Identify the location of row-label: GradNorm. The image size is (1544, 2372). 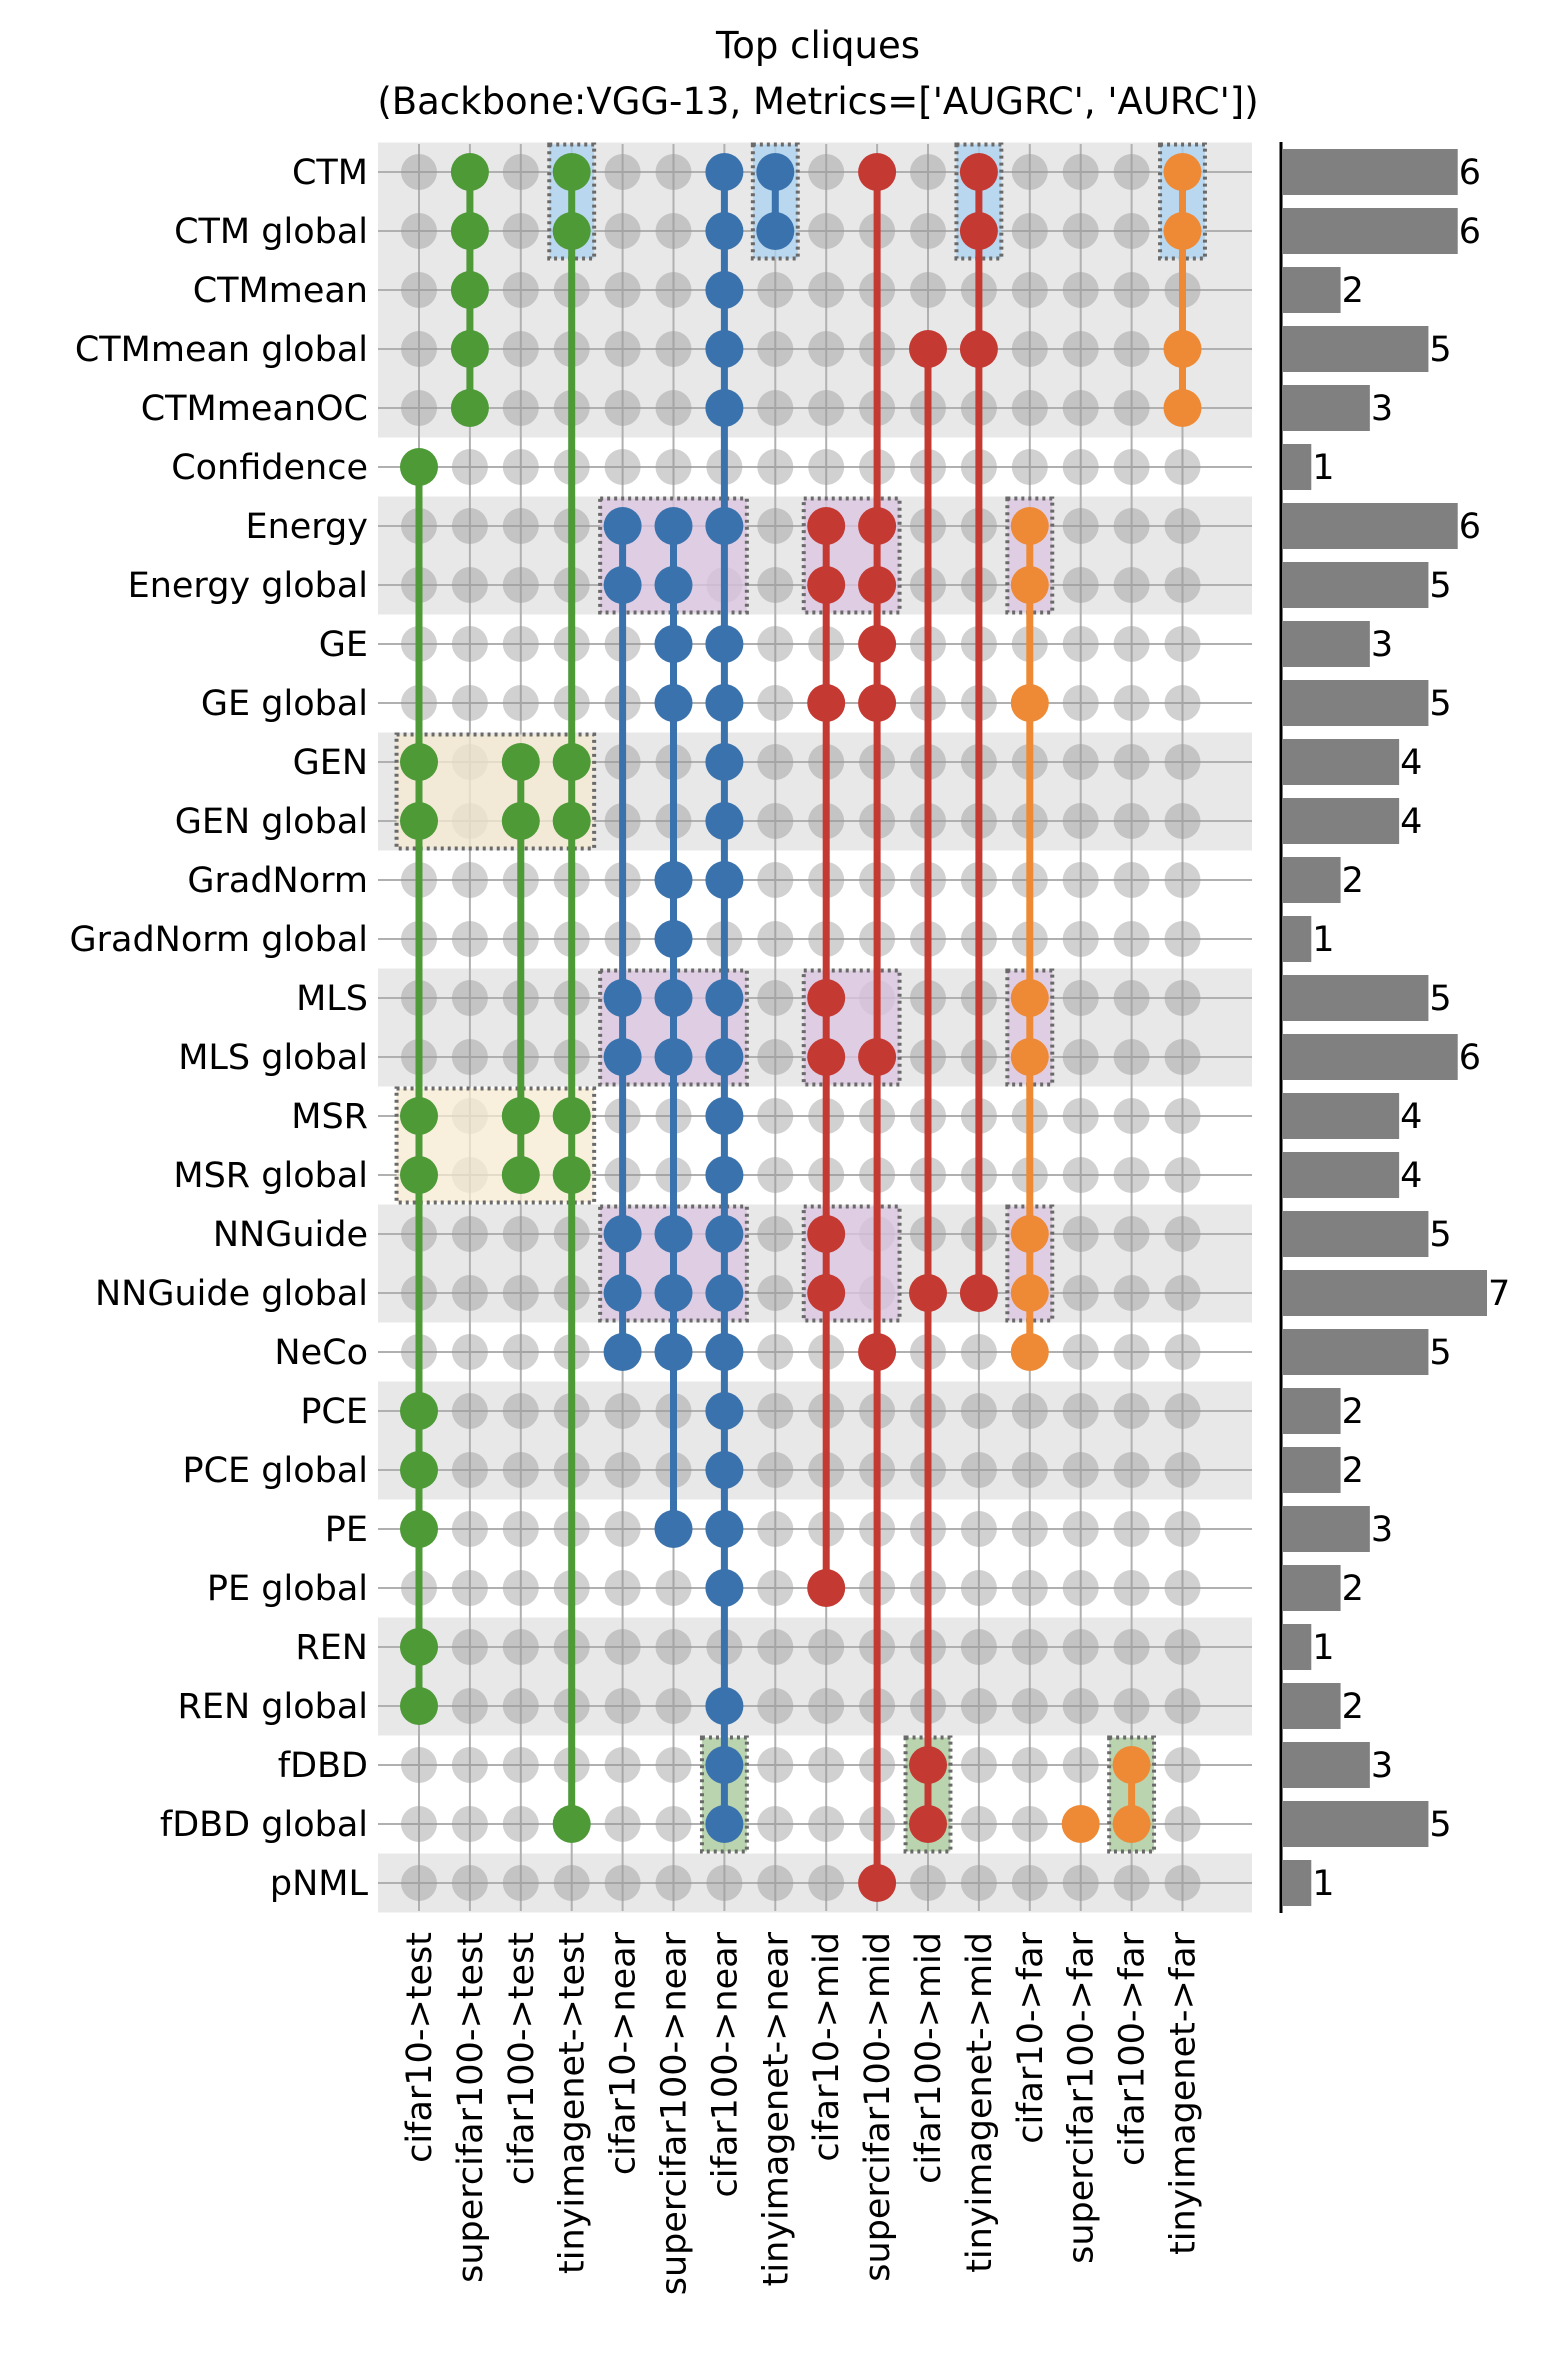
(277, 881).